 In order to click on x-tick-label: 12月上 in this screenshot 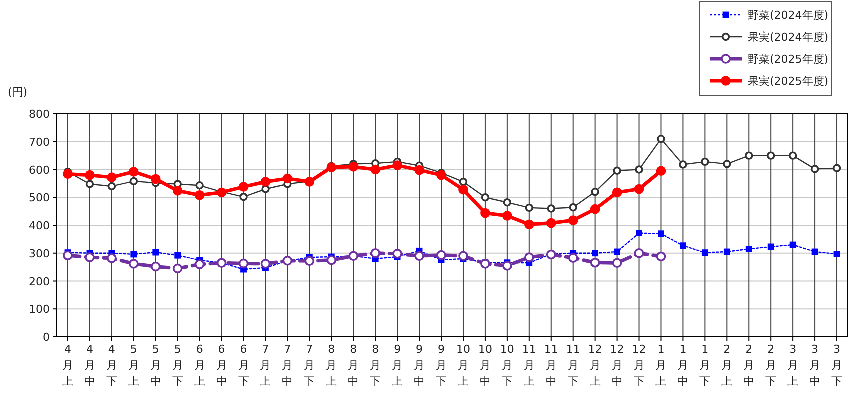, I will do `click(595, 365)`.